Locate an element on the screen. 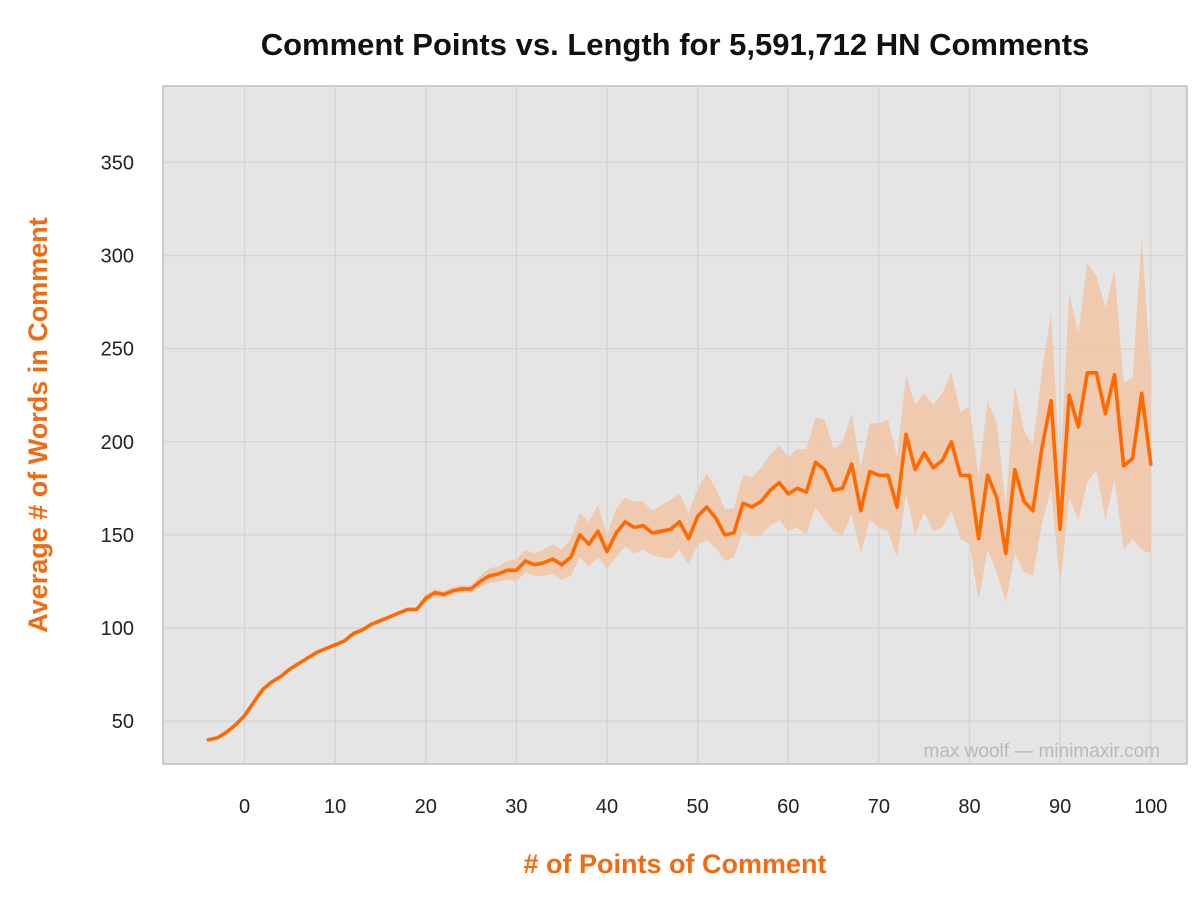 The height and width of the screenshot is (900, 1200). y-axis-label: Average # of Words in Comment is located at coordinates (38, 425).